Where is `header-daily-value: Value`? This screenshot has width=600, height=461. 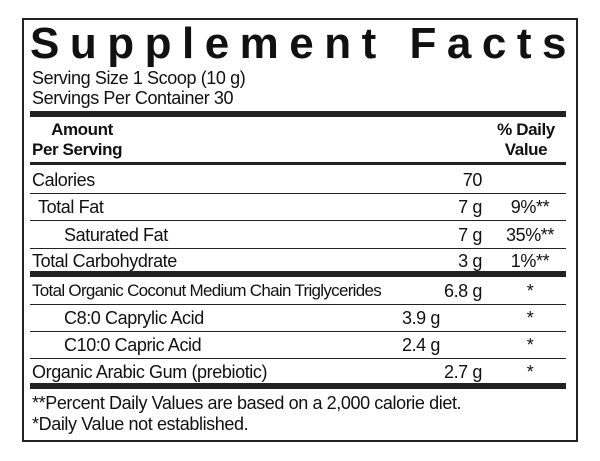
header-daily-value: Value is located at coordinates (526, 149).